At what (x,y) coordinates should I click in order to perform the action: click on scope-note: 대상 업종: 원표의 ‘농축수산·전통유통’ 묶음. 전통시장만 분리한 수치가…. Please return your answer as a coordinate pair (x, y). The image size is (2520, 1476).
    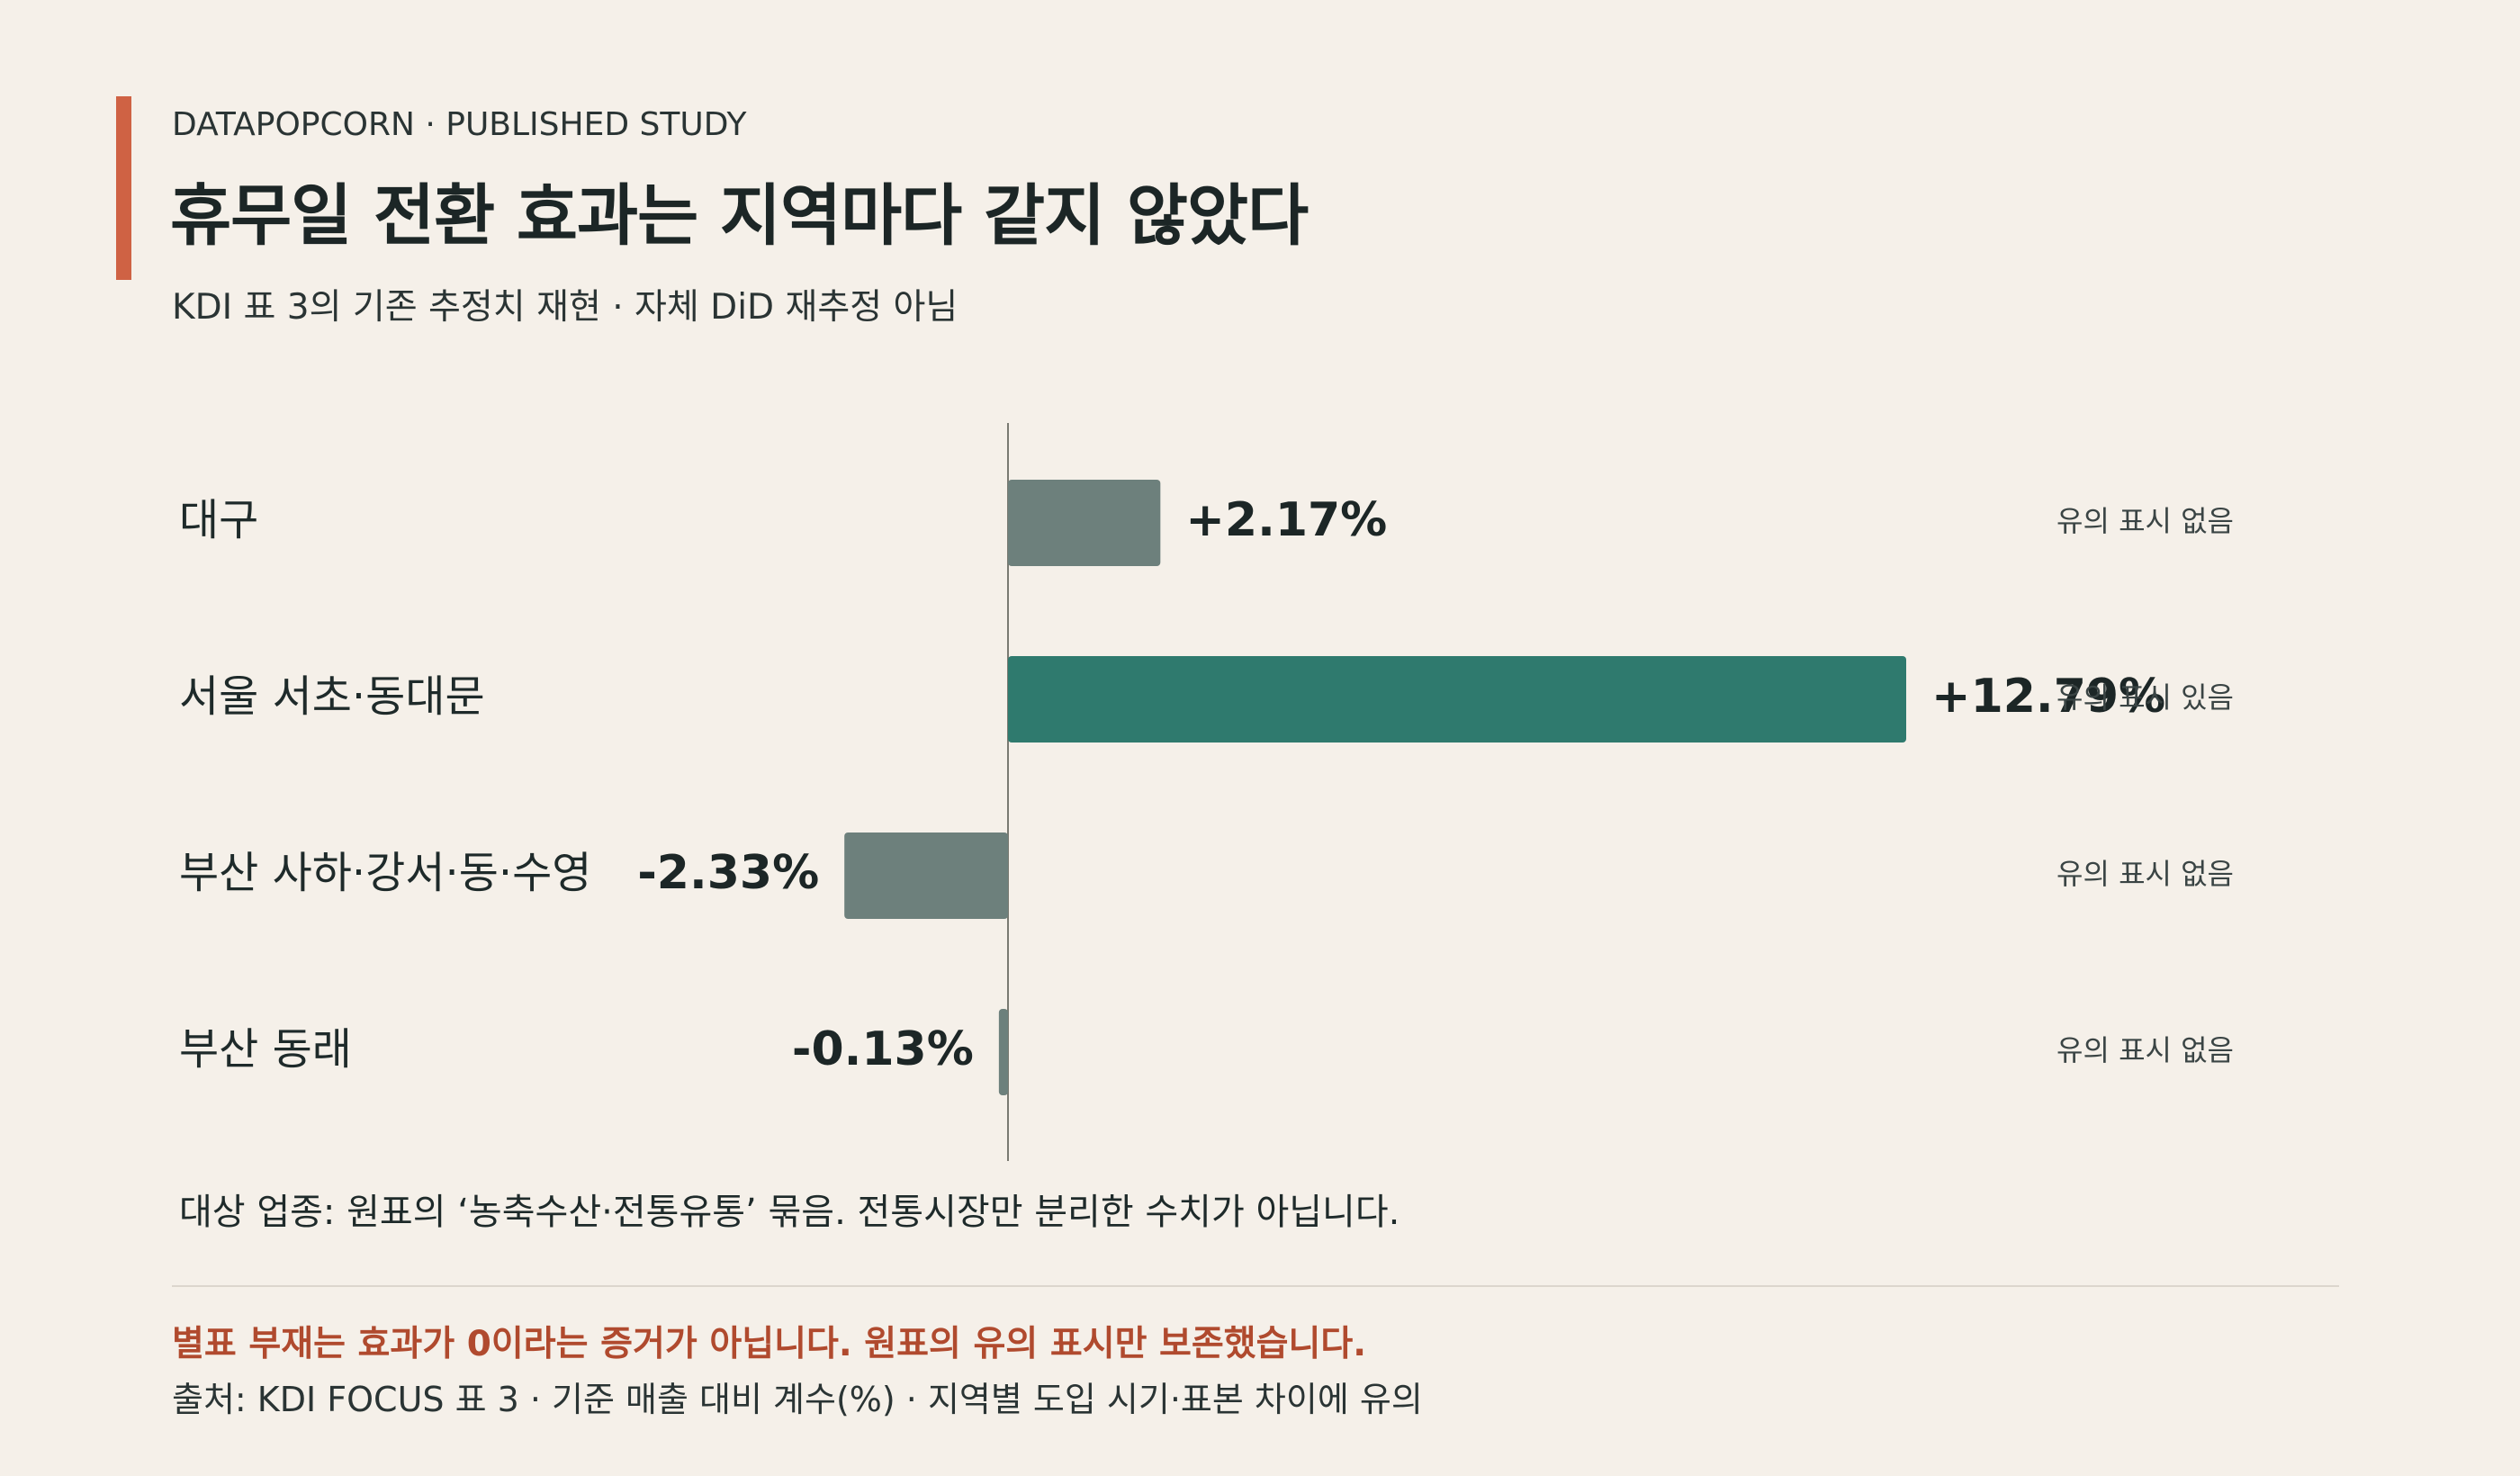
    Looking at the image, I should click on (790, 1212).